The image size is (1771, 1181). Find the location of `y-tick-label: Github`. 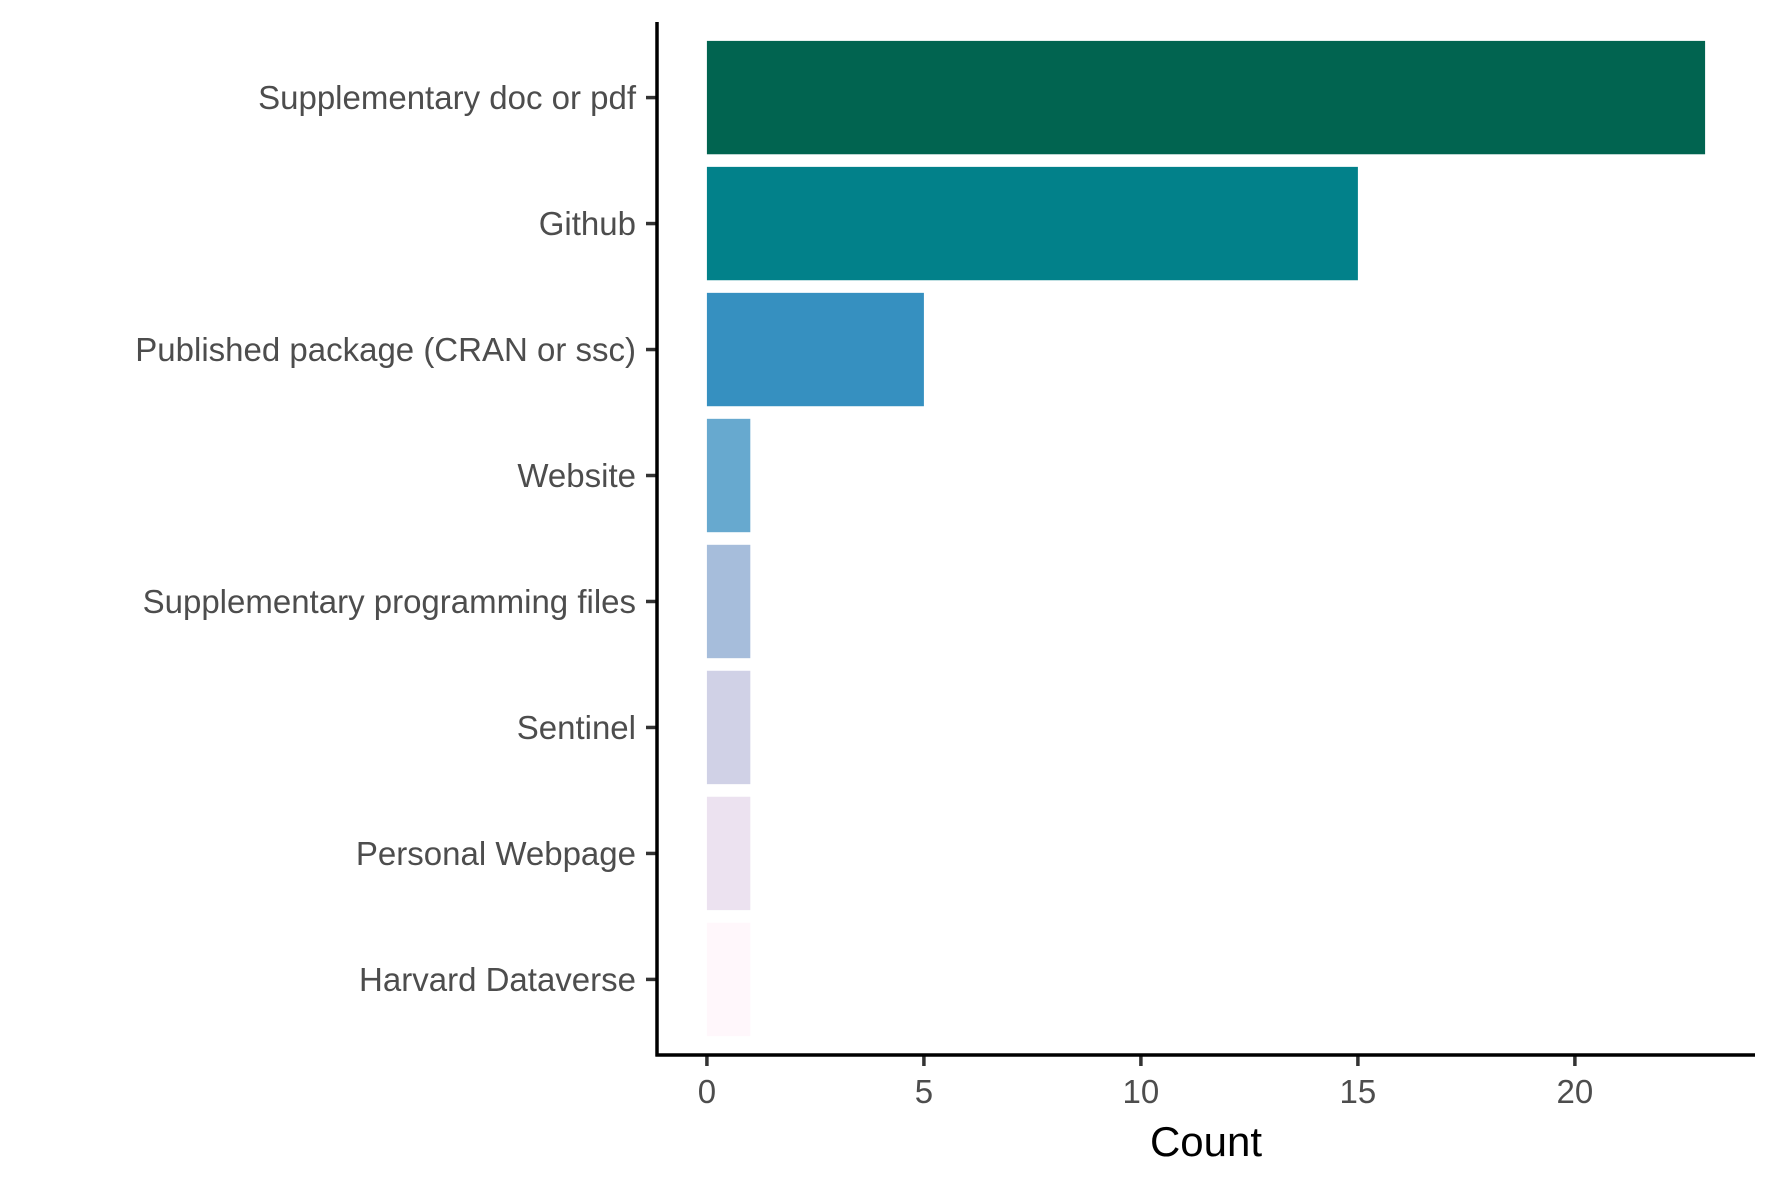

y-tick-label: Github is located at coordinates (587, 223).